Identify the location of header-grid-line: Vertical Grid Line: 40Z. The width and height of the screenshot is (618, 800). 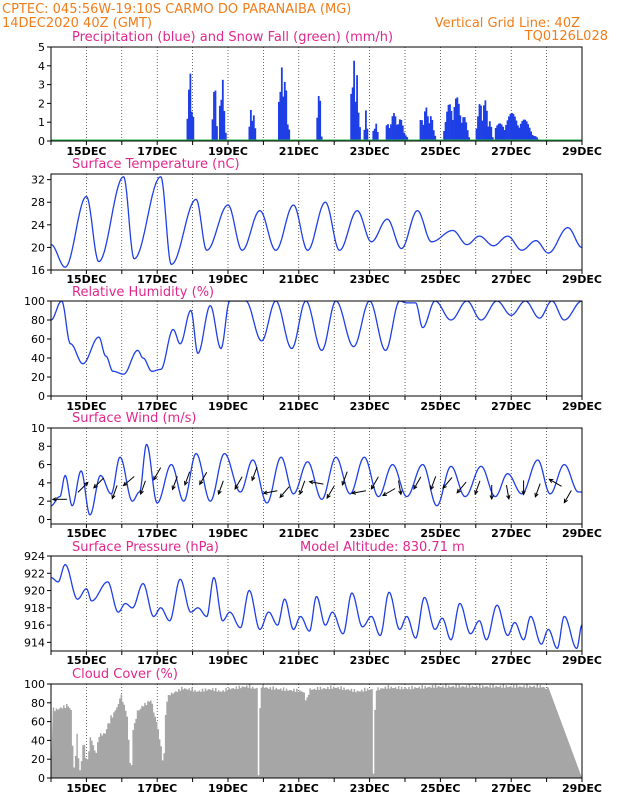
(507, 23).